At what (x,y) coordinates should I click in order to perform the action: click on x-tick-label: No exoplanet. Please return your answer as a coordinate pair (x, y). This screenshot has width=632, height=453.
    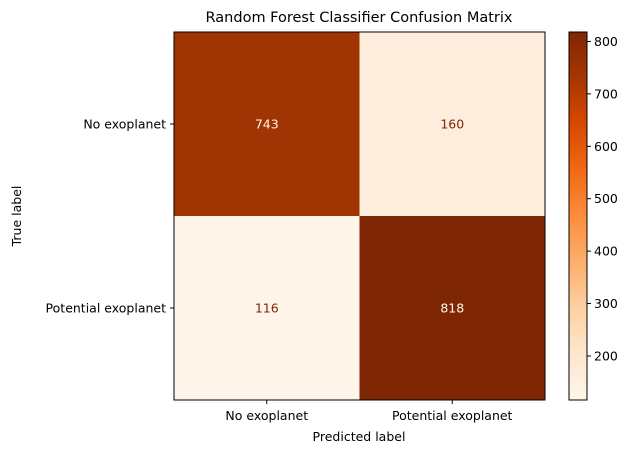
    Looking at the image, I should click on (266, 415).